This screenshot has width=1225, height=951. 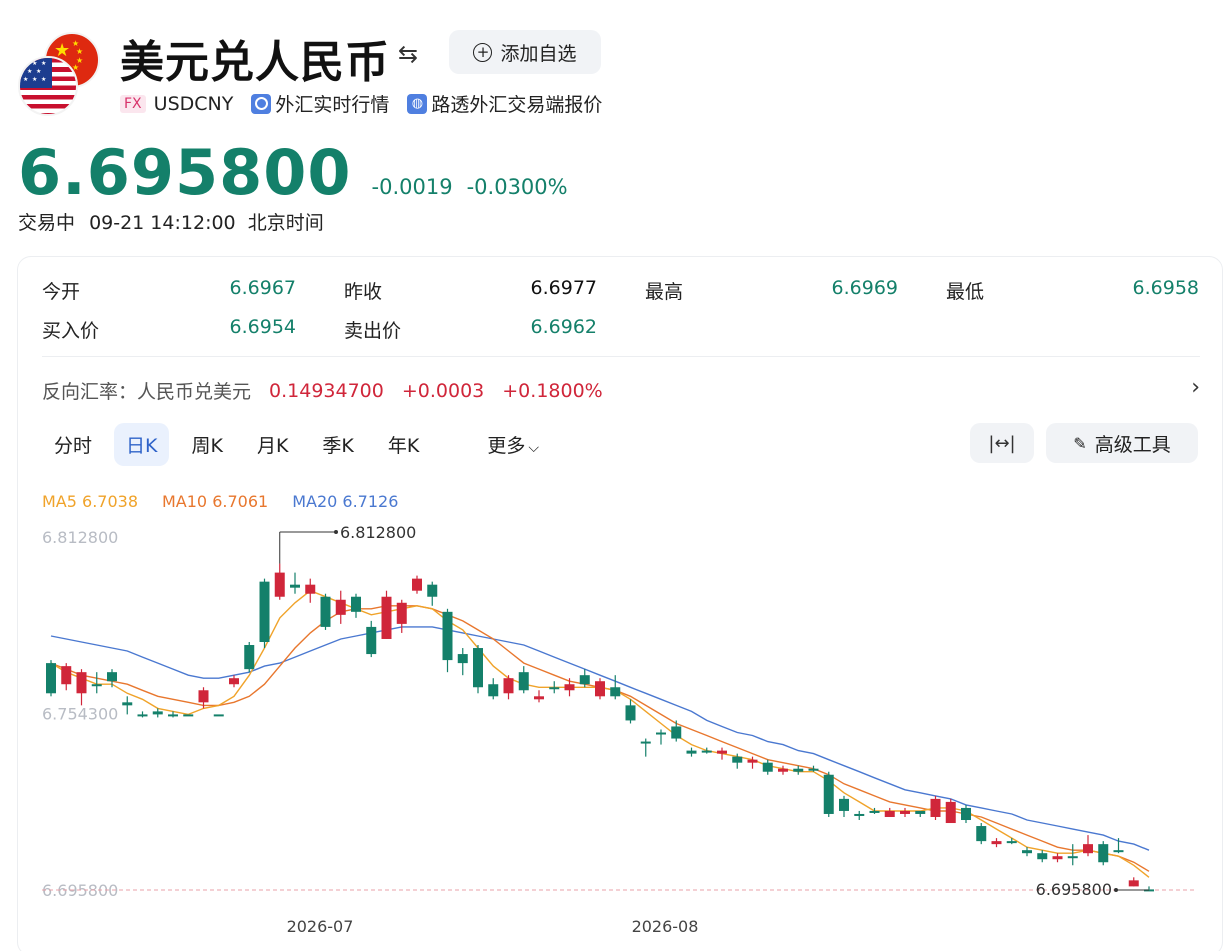 What do you see at coordinates (336, 532) in the screenshot?
I see `max-pointer-dot` at bounding box center [336, 532].